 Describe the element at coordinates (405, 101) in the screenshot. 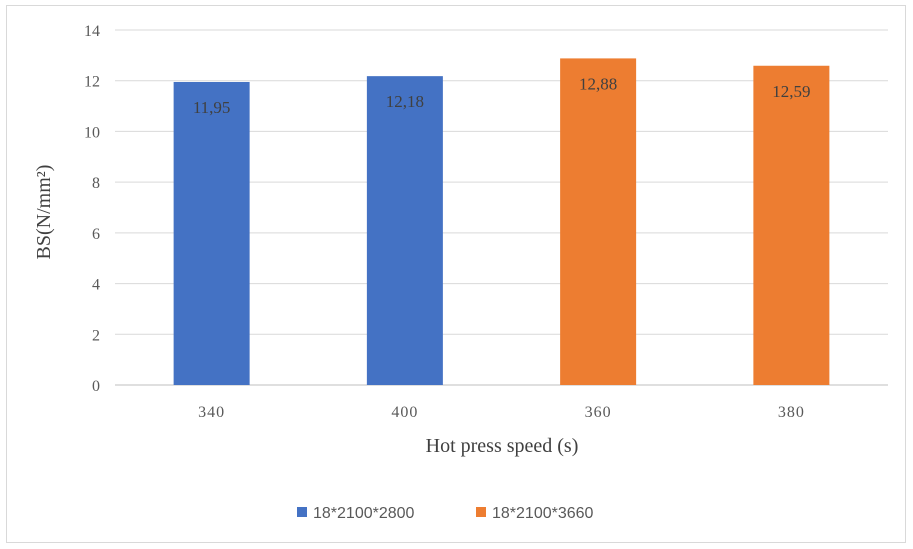

I see `data-label: 12,18` at that location.